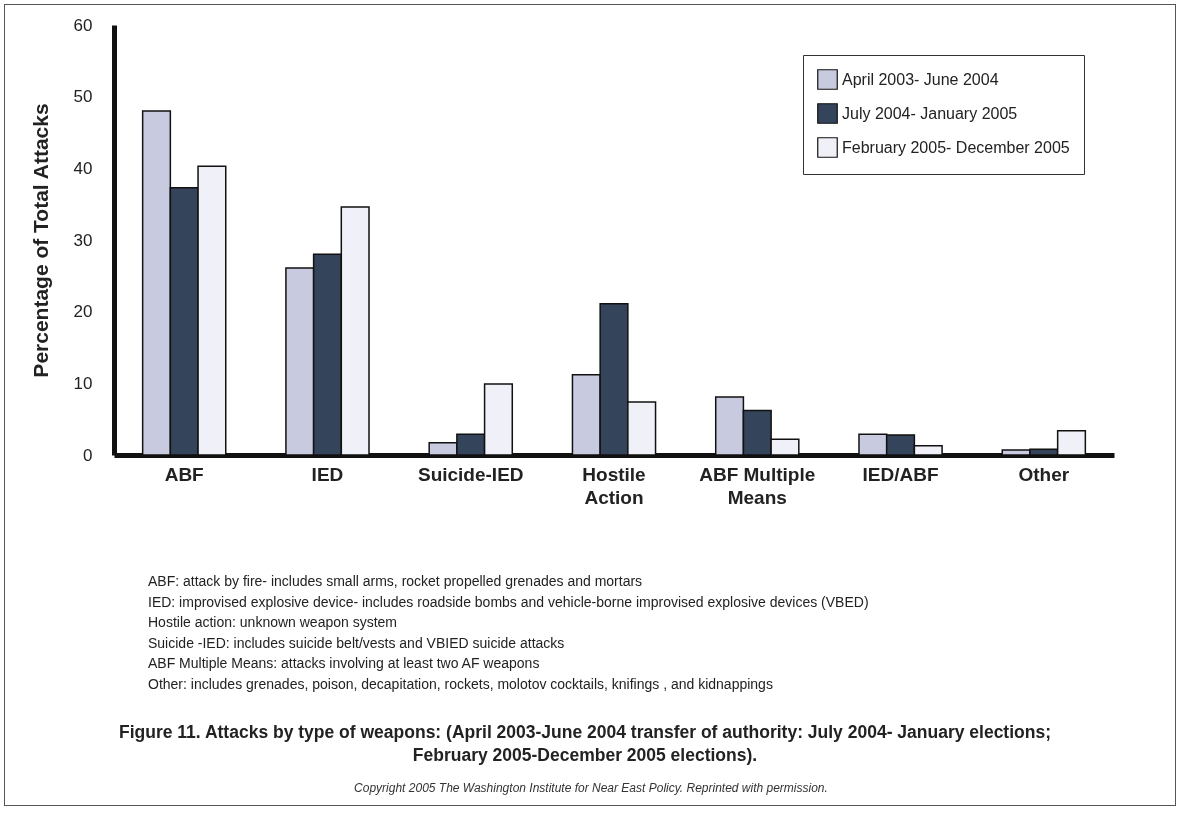 This screenshot has height=814, width=1183. Describe the element at coordinates (327, 474) in the screenshot. I see `x-tick-label: IED` at that location.